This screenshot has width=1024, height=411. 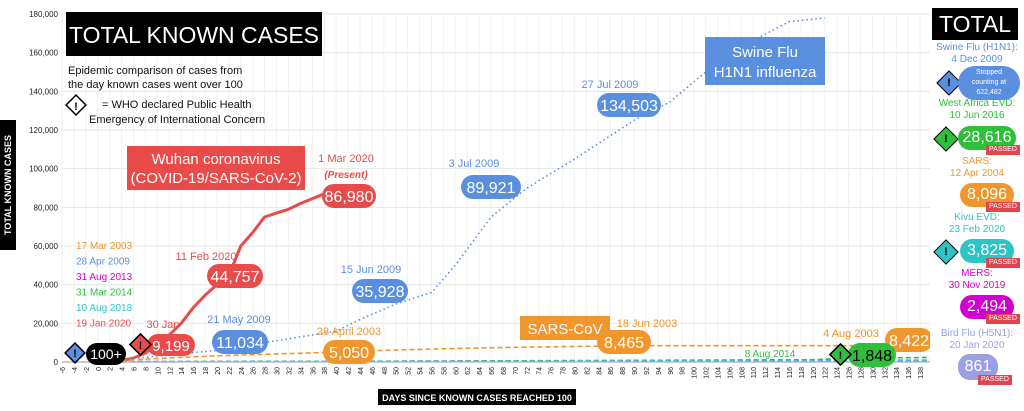 What do you see at coordinates (216, 178) in the screenshot?
I see `covid-title-2: (COVID-19/SARS-CoV-2)` at bounding box center [216, 178].